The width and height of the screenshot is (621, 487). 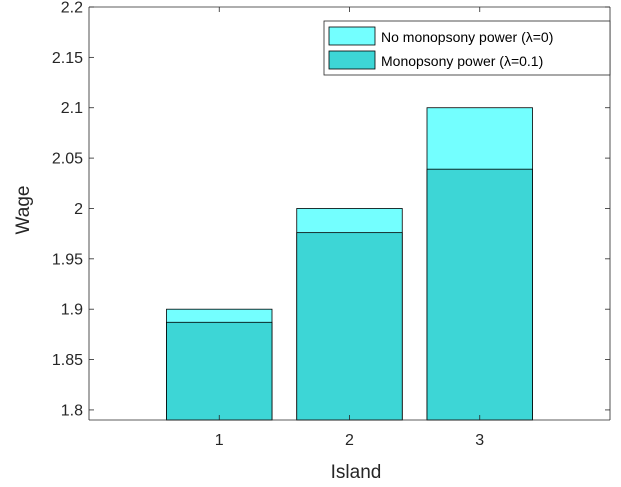 I want to click on legend-swatch-no-monopsony, so click(x=352, y=36).